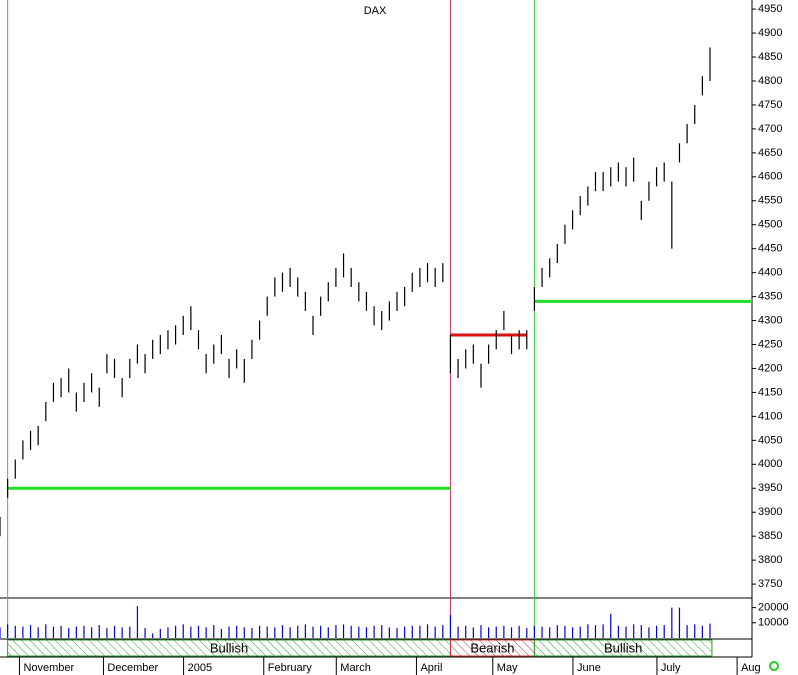  What do you see at coordinates (770, 273) in the screenshot?
I see `y-tick-label: 4400` at bounding box center [770, 273].